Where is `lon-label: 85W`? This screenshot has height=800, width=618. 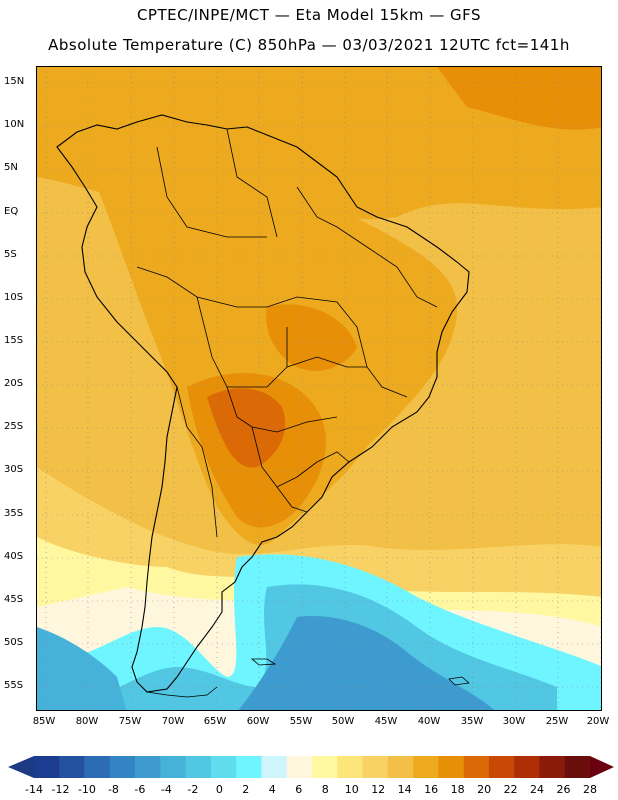
lon-label: 85W is located at coordinates (44, 721).